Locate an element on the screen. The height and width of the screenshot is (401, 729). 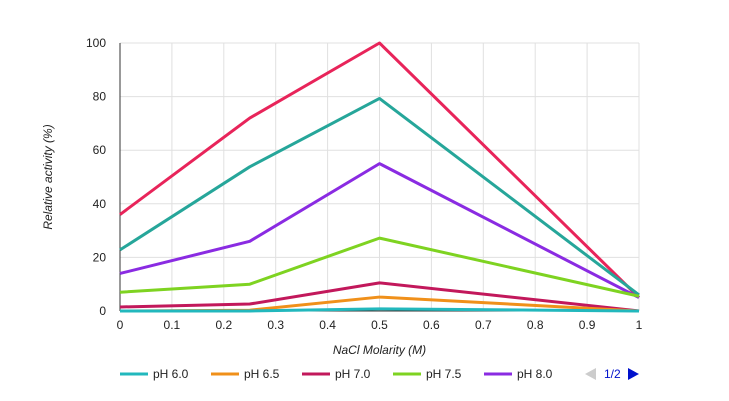
legend-item: pH 8.0 is located at coordinates (518, 374).